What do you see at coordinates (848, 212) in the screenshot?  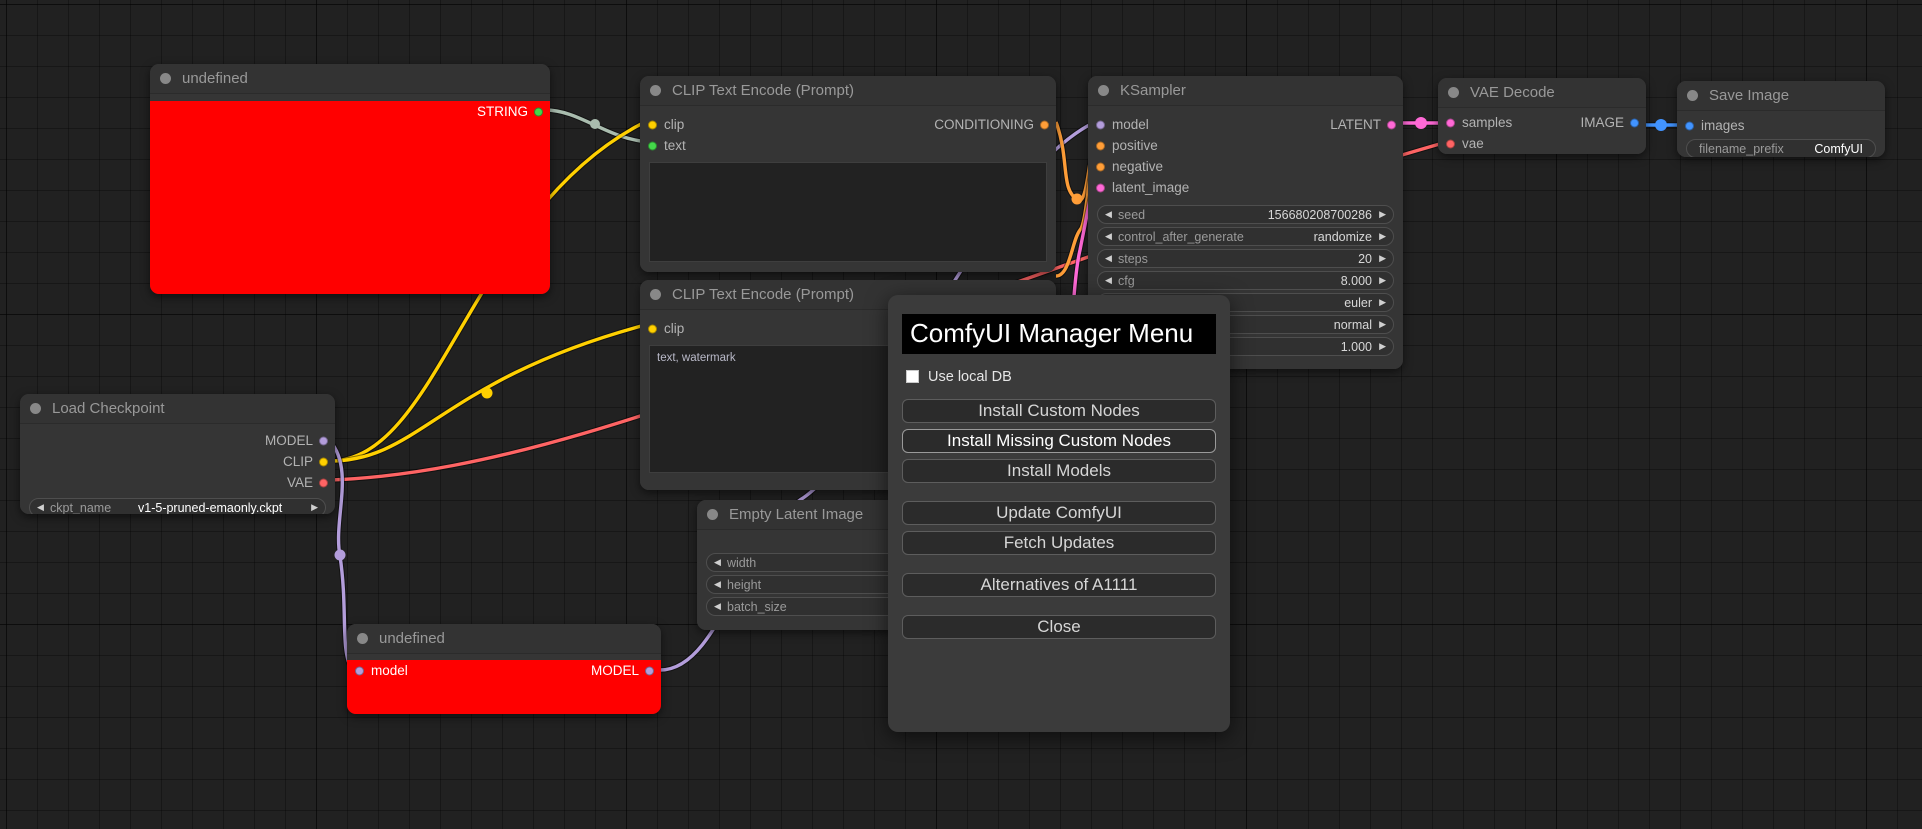 I see `prompt-textarea` at bounding box center [848, 212].